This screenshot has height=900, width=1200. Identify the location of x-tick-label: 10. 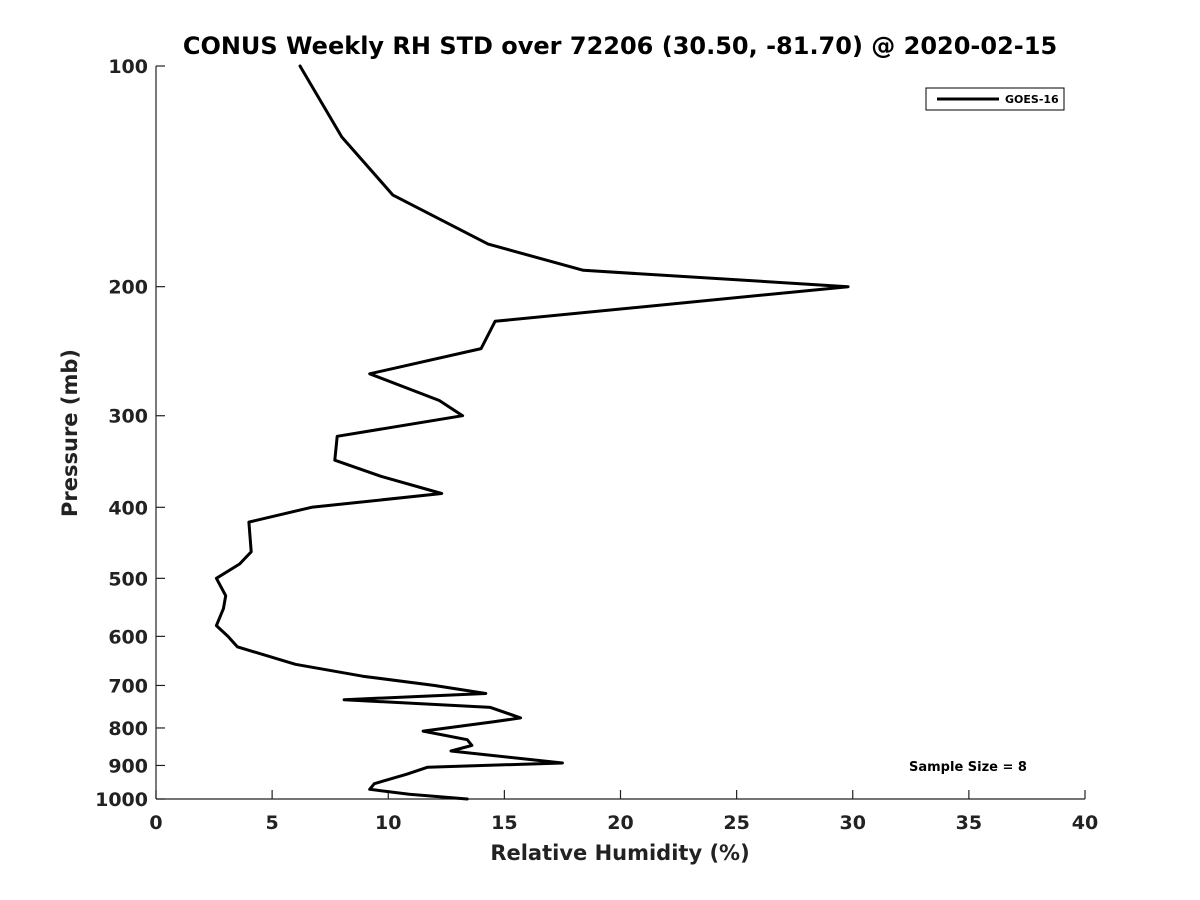
(388, 823).